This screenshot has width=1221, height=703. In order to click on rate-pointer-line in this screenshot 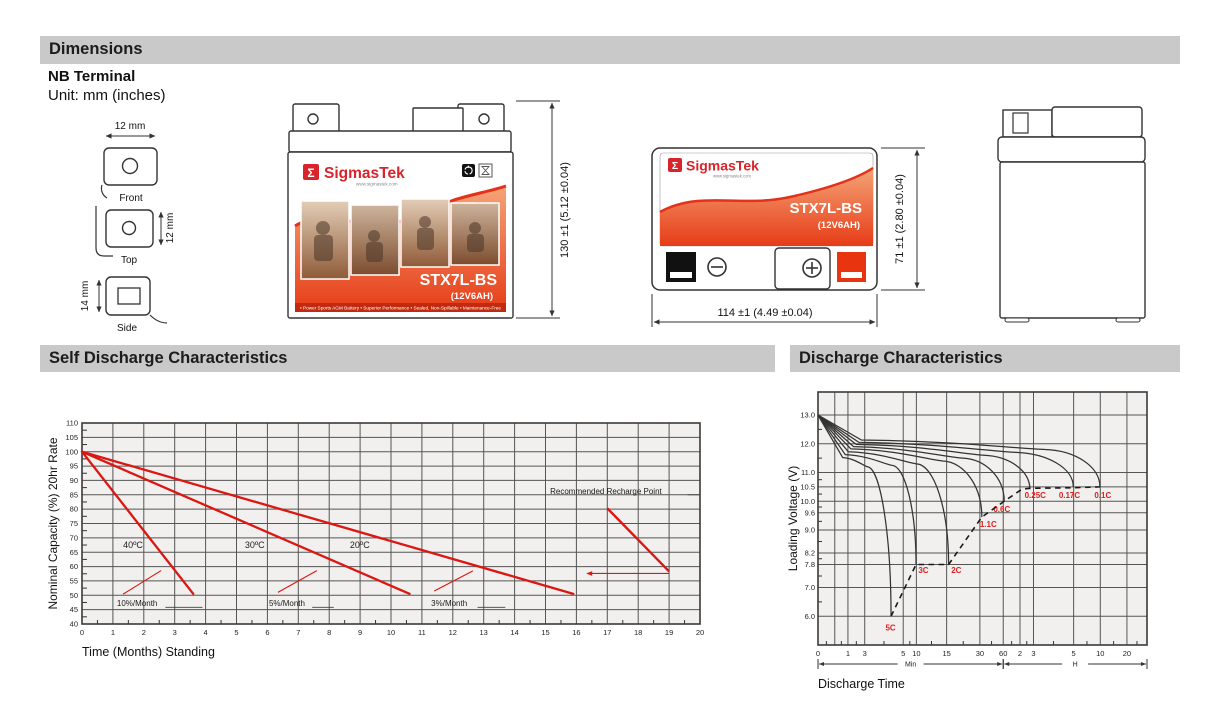, I will do `click(454, 581)`.